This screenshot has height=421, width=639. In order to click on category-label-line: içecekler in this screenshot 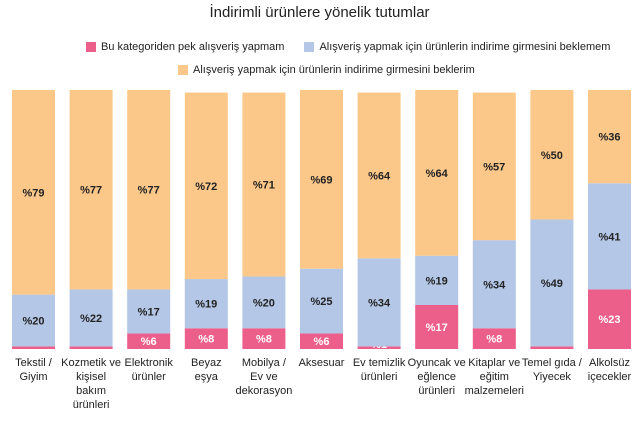, I will do `click(609, 377)`.